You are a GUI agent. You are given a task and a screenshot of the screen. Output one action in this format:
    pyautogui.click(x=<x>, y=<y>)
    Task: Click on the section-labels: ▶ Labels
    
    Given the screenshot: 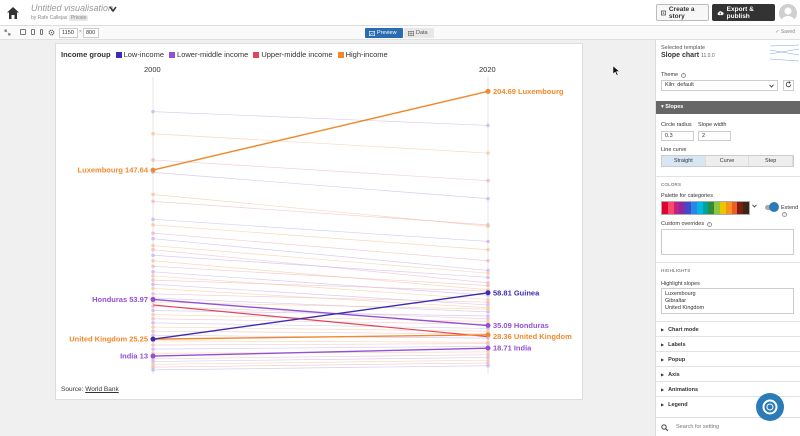 What is the action you would take?
    pyautogui.click(x=728, y=343)
    